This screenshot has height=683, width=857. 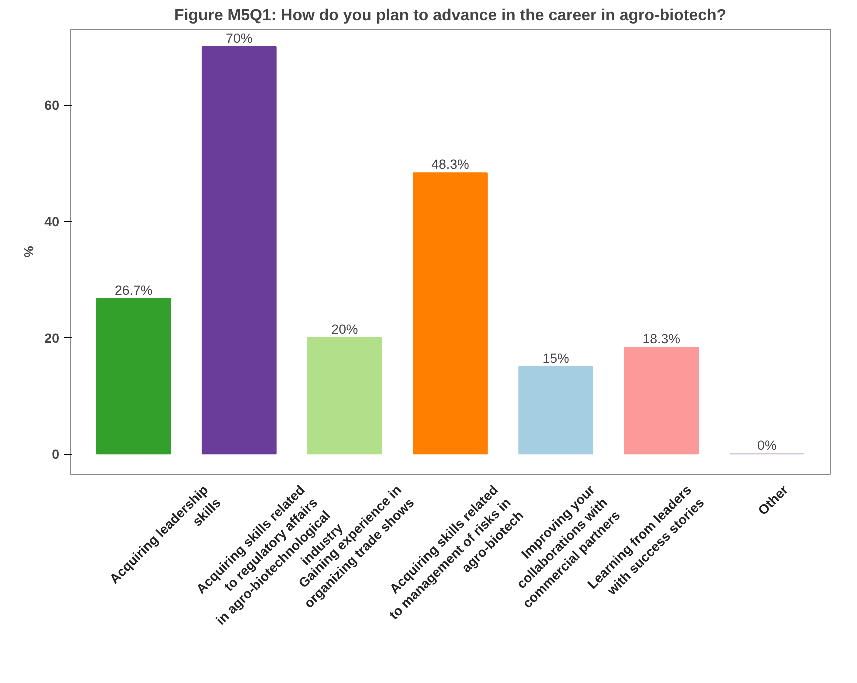 What do you see at coordinates (661, 339) in the screenshot?
I see `data-label: 18.3%` at bounding box center [661, 339].